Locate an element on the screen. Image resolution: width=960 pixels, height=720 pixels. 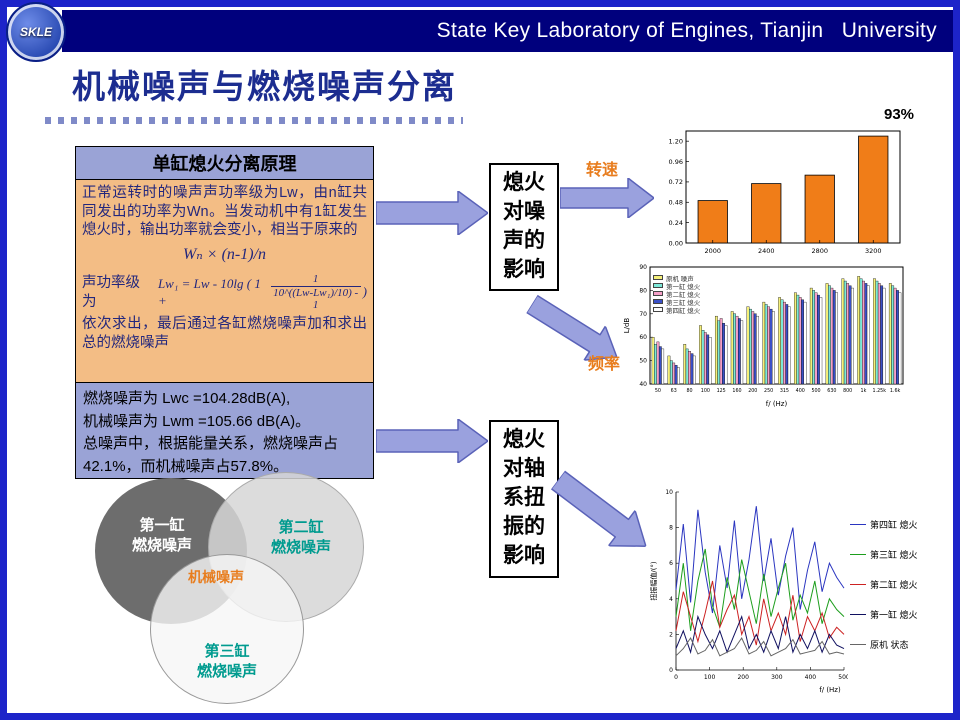
legend-item: 原机 状态 is located at coordinates (884, 644).